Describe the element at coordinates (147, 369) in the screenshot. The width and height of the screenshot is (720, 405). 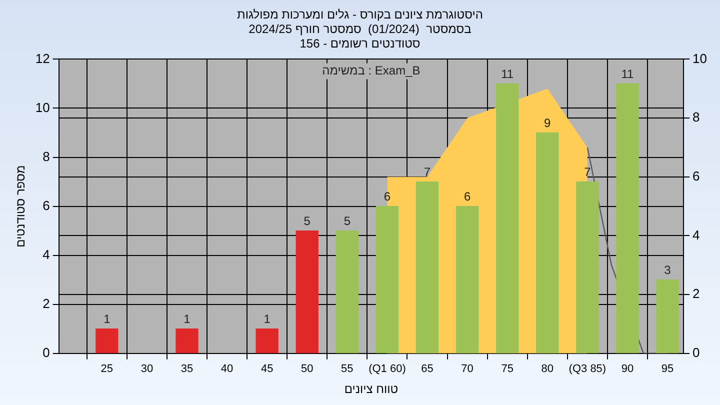
I see `x-tick-label: 30` at that location.